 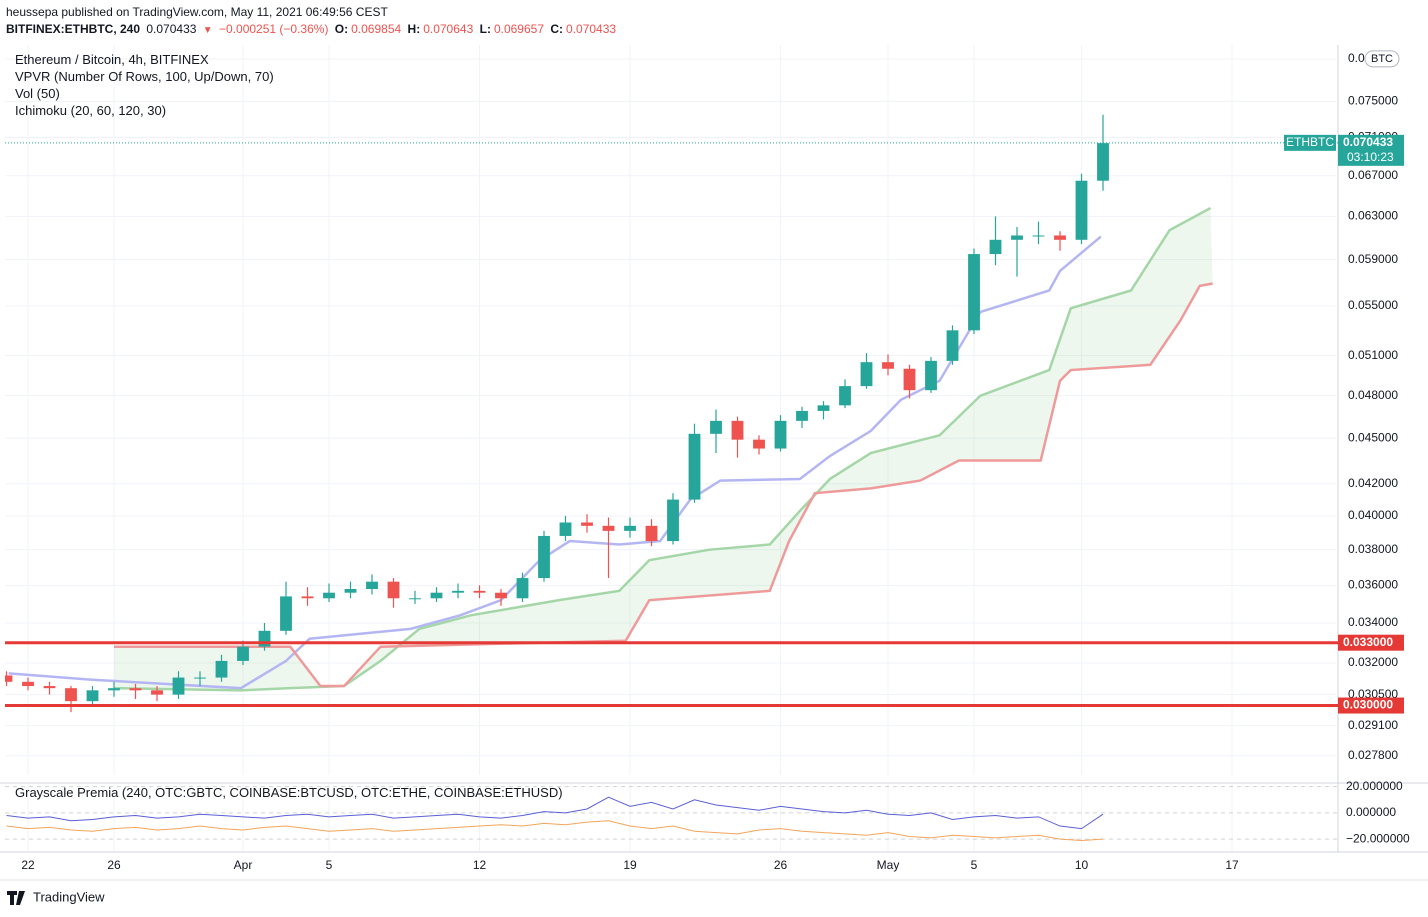 What do you see at coordinates (73, 29) in the screenshot?
I see `symbol: BITFINEX:ETHBTC, 240` at bounding box center [73, 29].